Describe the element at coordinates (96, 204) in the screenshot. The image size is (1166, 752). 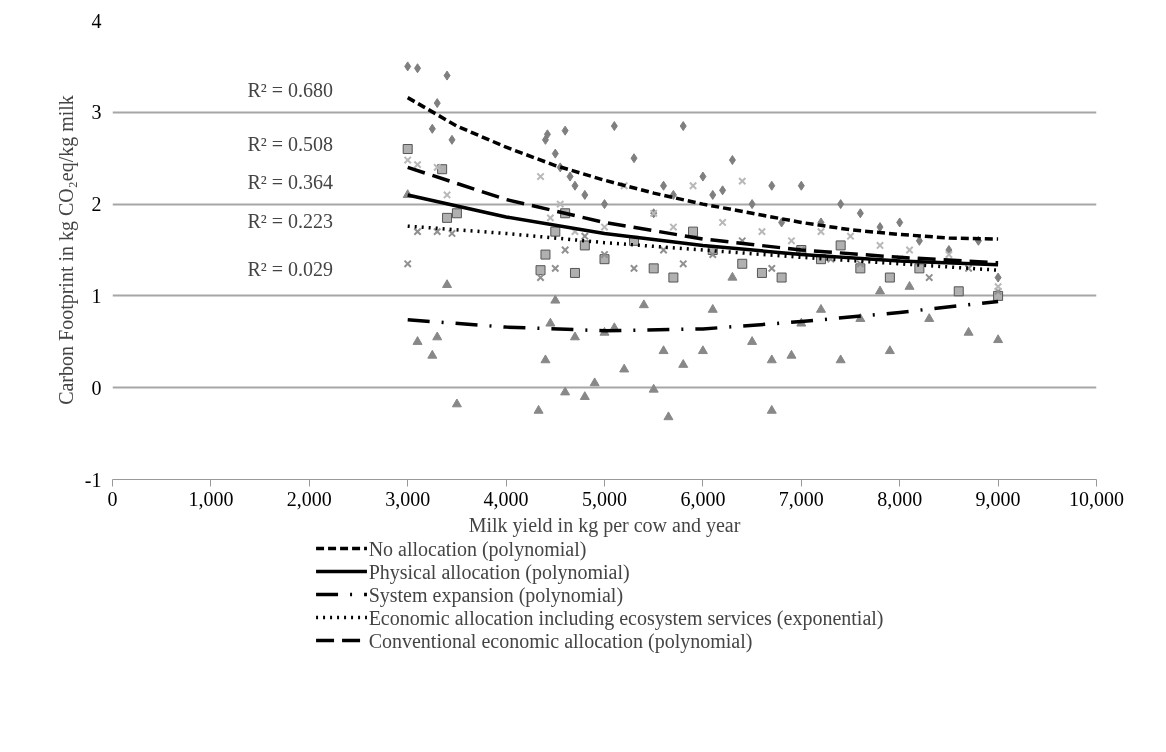
I see `y-tick-label: 2` at that location.